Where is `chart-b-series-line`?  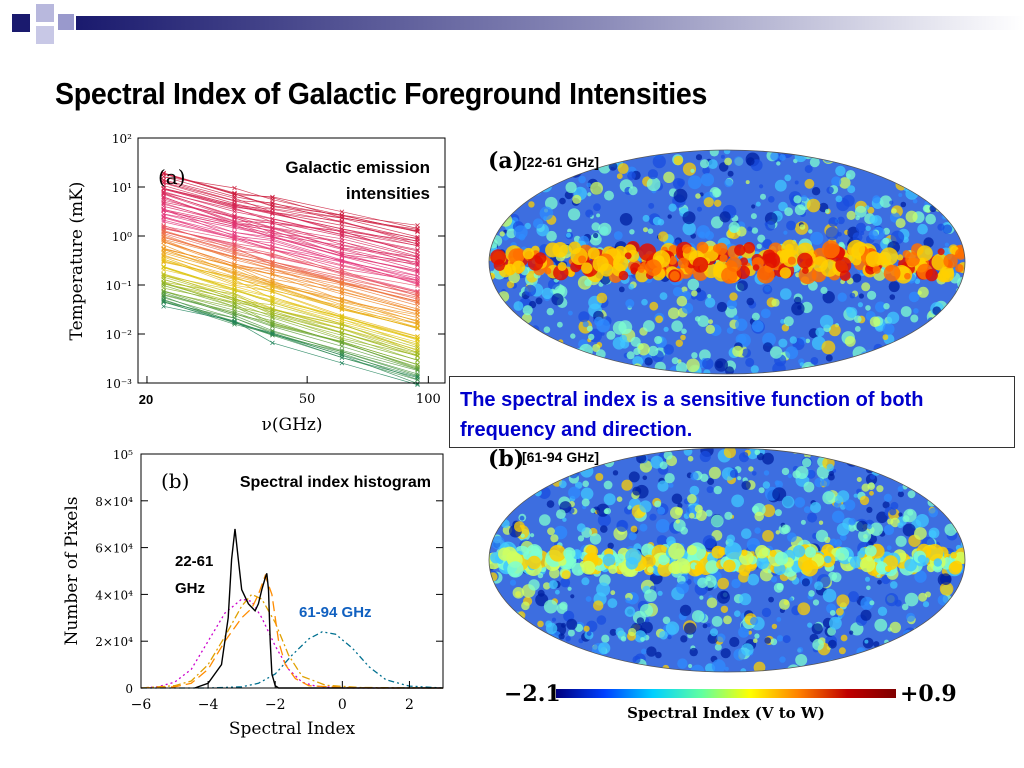
chart-b-series-line is located at coordinates (318, 608).